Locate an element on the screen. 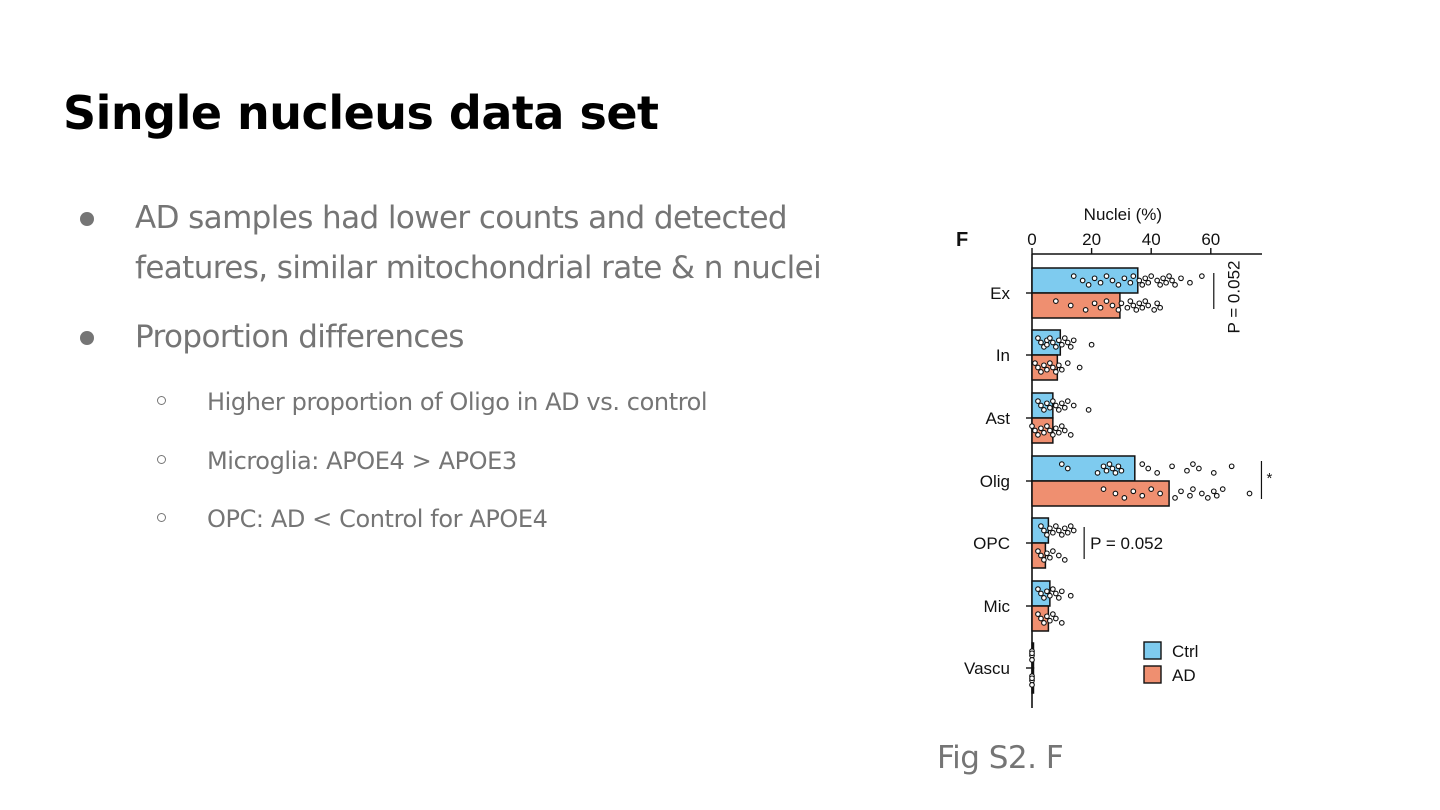  bullet-dot-icon is located at coordinates (87, 338).